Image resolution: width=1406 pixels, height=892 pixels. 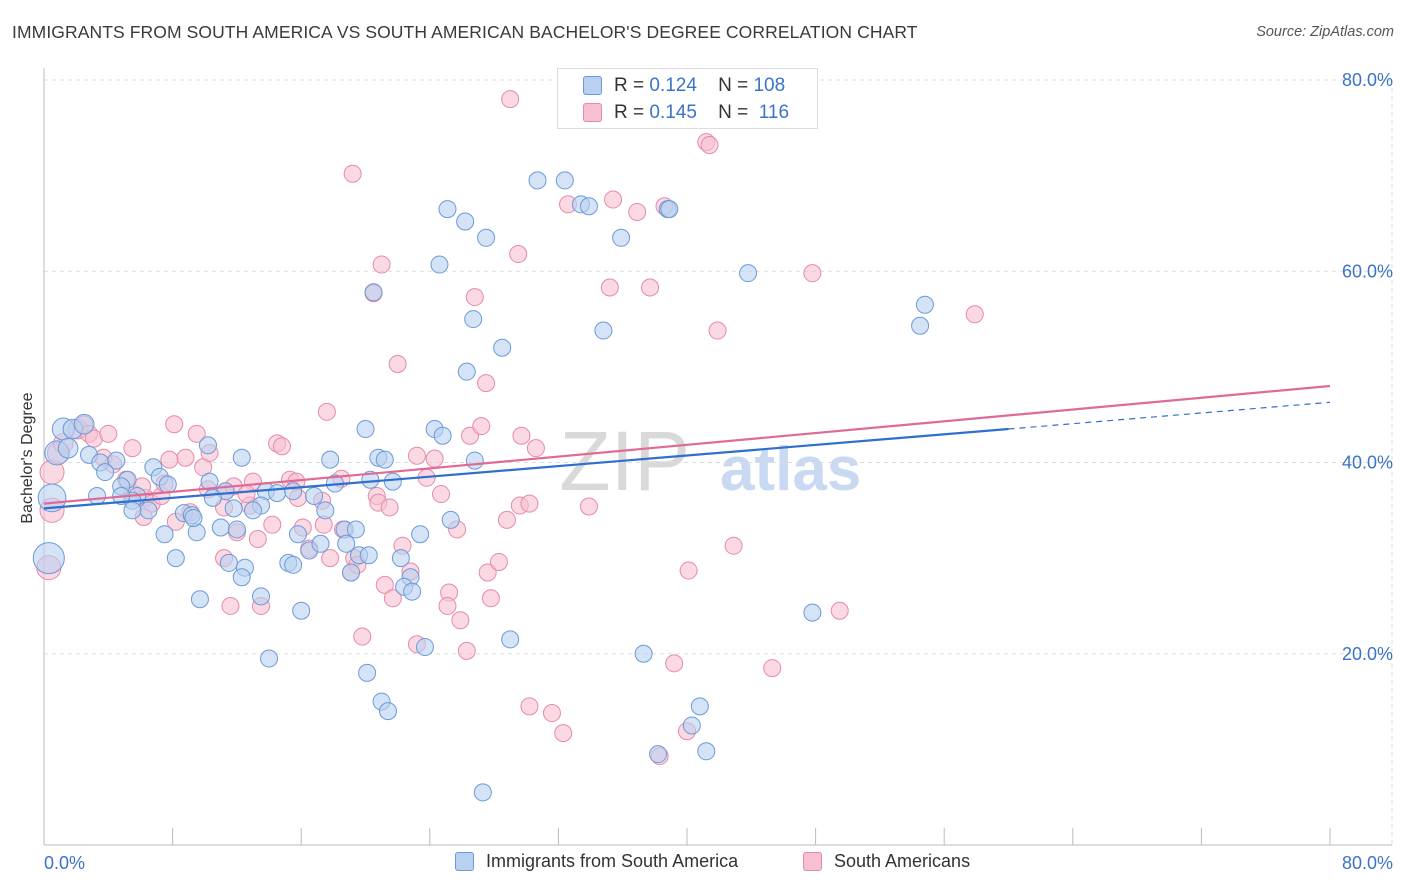 What do you see at coordinates (1367, 271) in the screenshot?
I see `y-tick-label-60: 60.0%` at bounding box center [1367, 271].